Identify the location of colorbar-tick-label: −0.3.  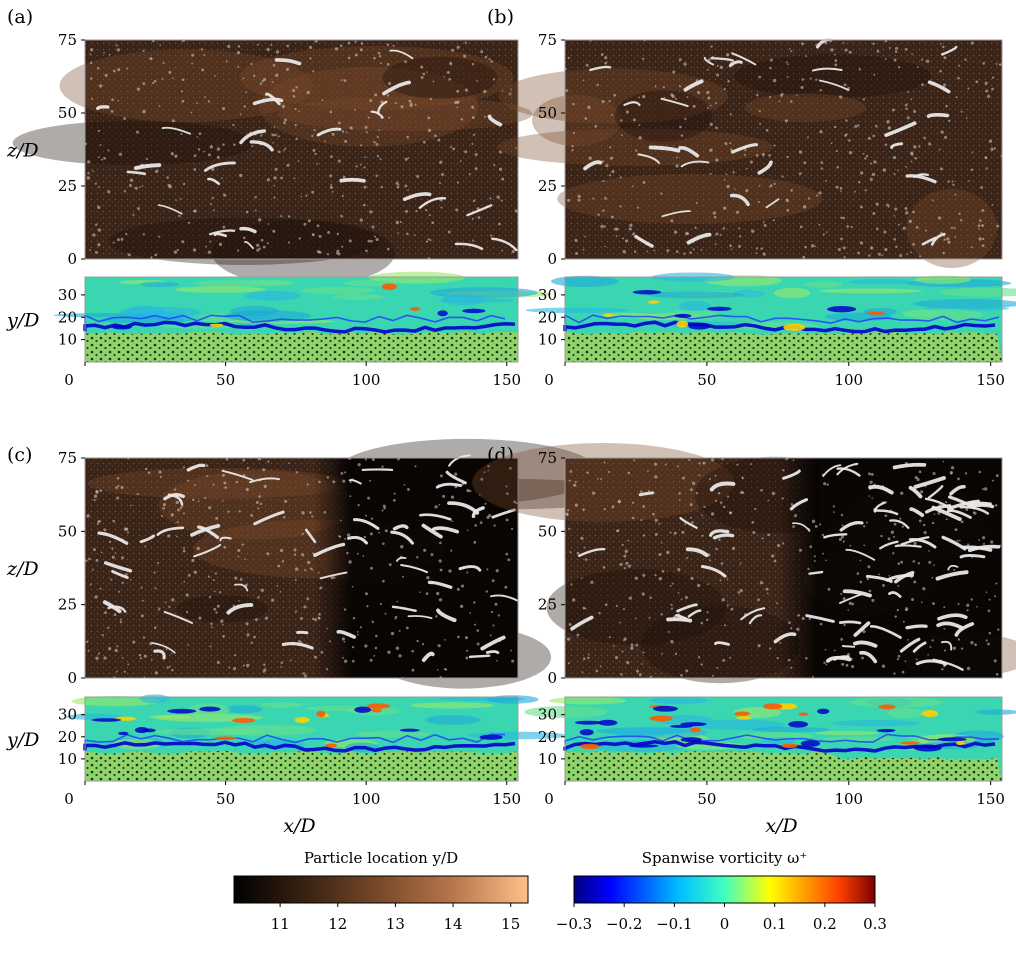
(574, 924).